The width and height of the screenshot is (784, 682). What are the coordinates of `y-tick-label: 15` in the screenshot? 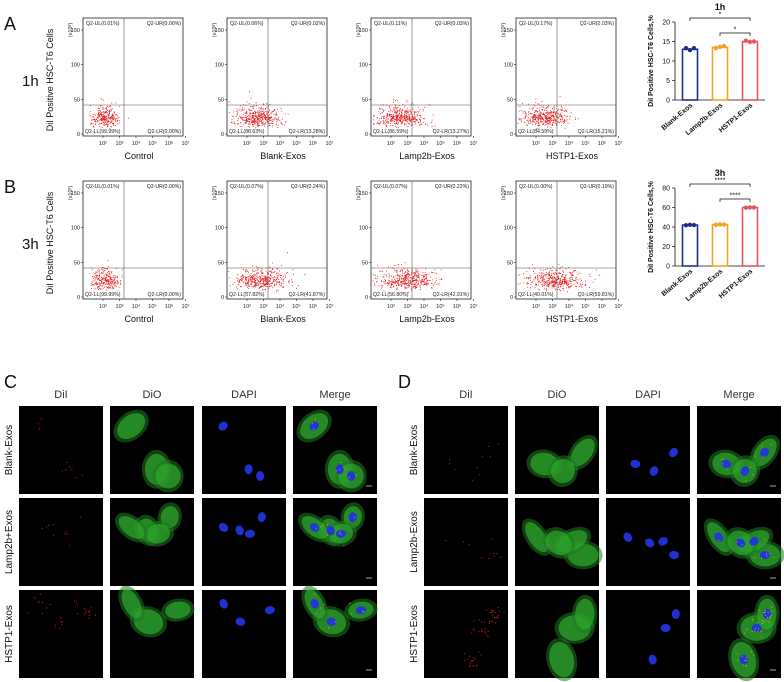 It's located at (666, 42).